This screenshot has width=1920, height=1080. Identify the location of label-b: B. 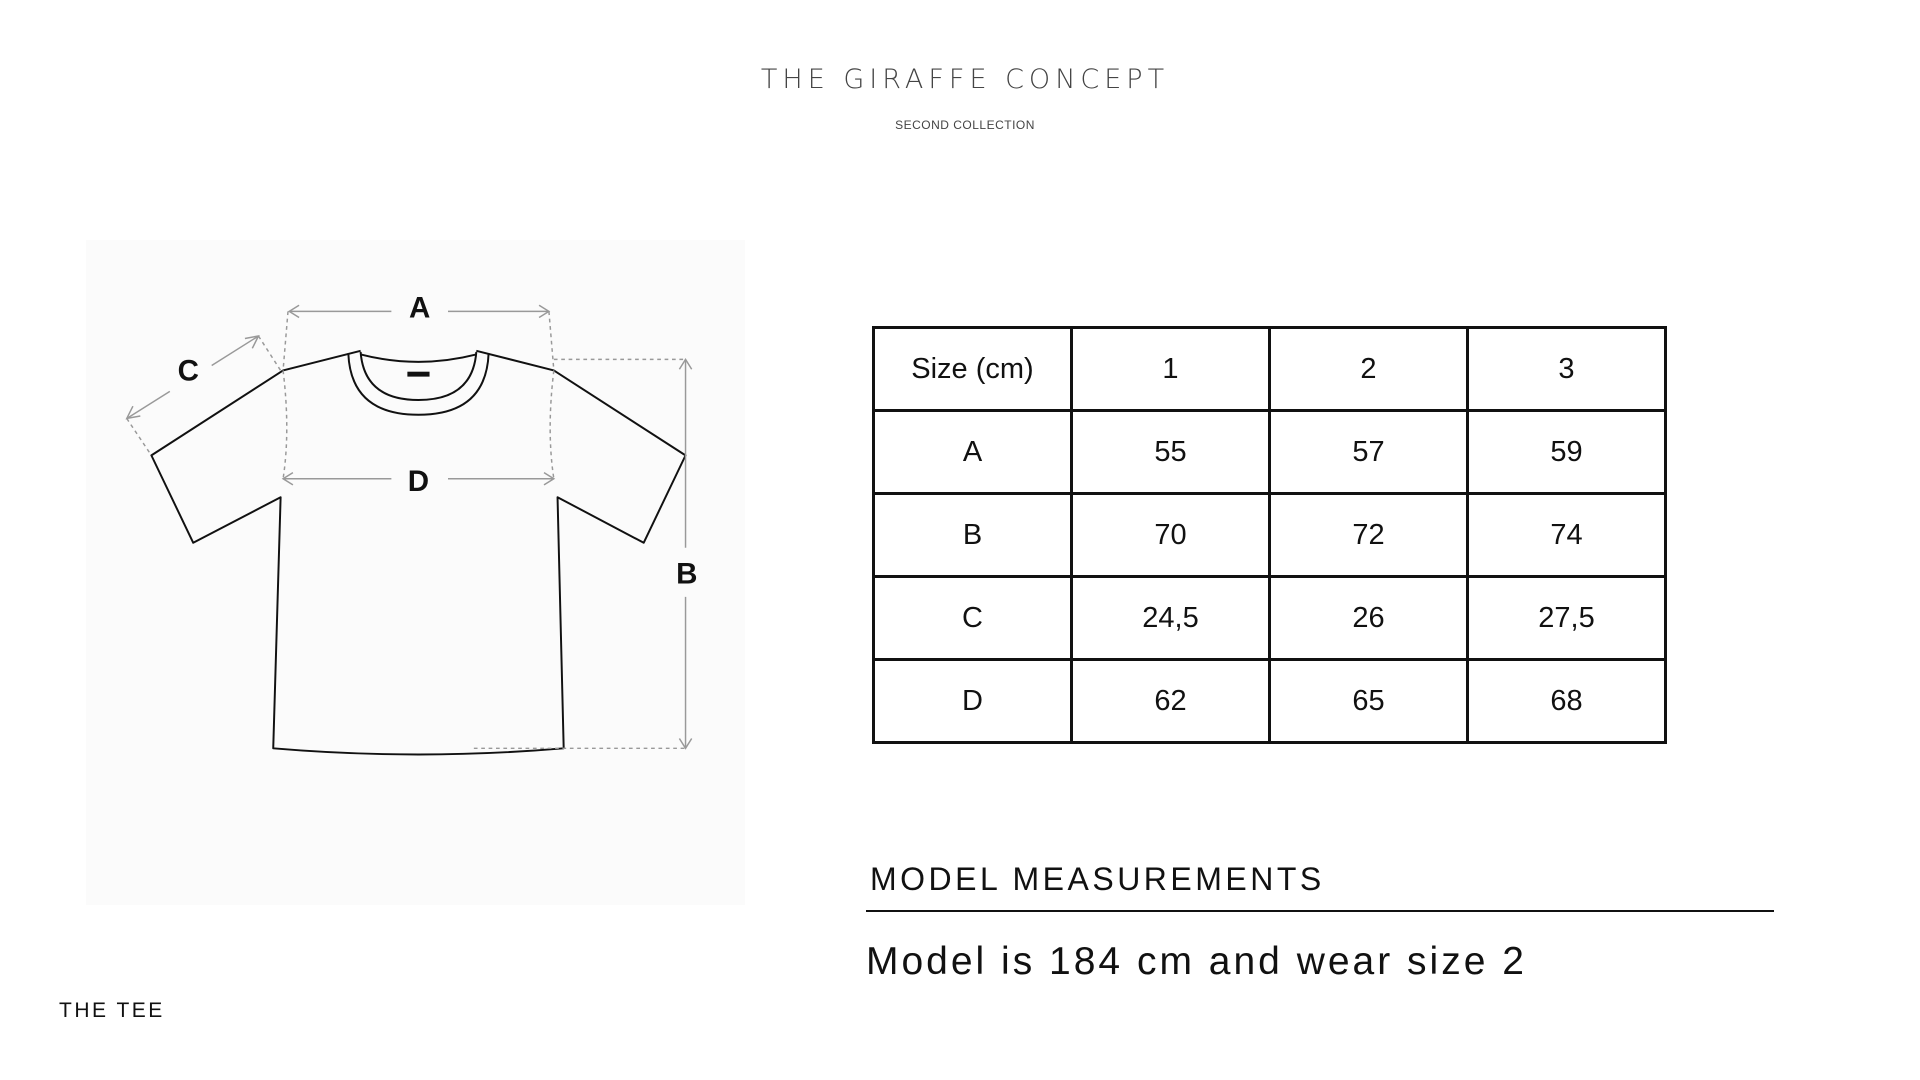
(686, 573).